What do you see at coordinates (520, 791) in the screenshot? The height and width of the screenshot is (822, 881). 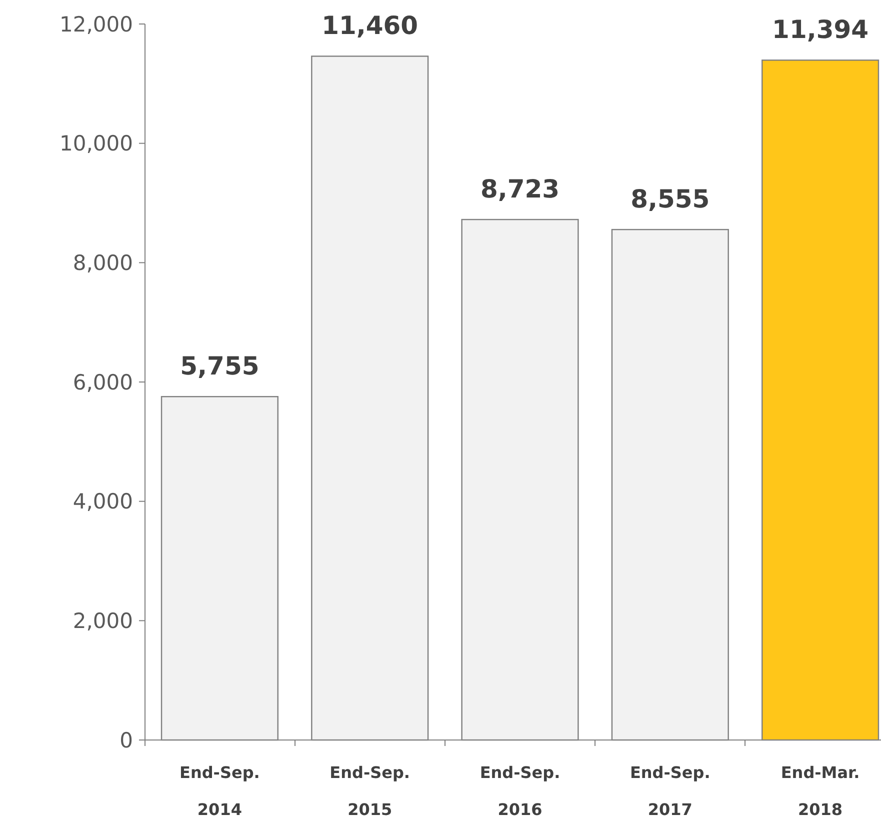 I see `x-tick-label: End-Sep. 2016` at bounding box center [520, 791].